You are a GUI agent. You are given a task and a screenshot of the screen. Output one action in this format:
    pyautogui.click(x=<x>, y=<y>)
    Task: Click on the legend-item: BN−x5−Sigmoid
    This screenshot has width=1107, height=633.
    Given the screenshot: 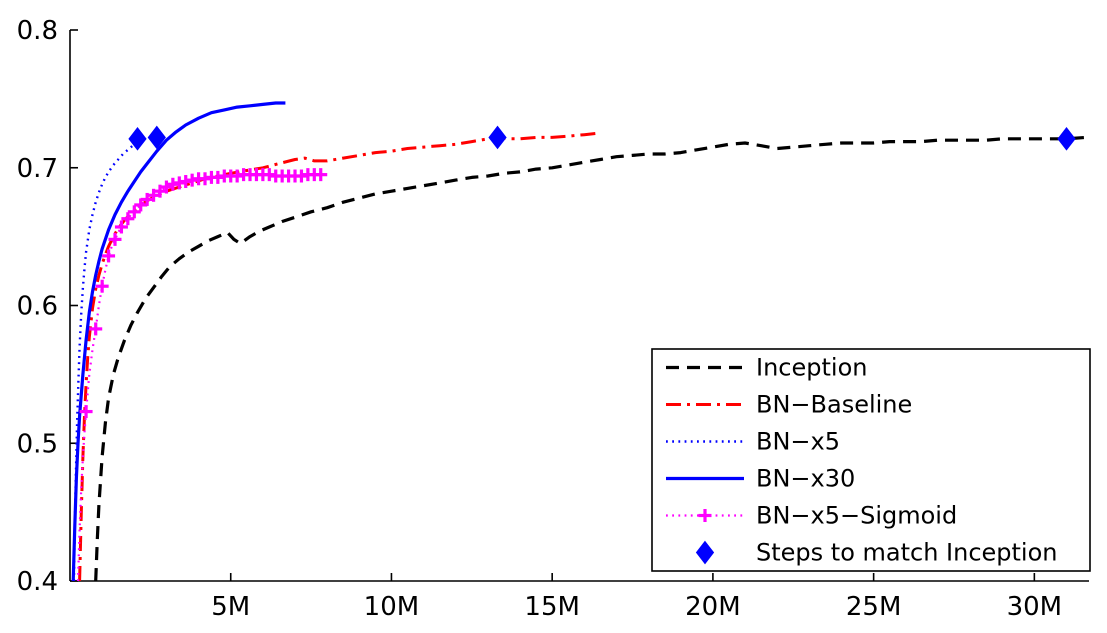 What is the action you would take?
    pyautogui.click(x=811, y=516)
    